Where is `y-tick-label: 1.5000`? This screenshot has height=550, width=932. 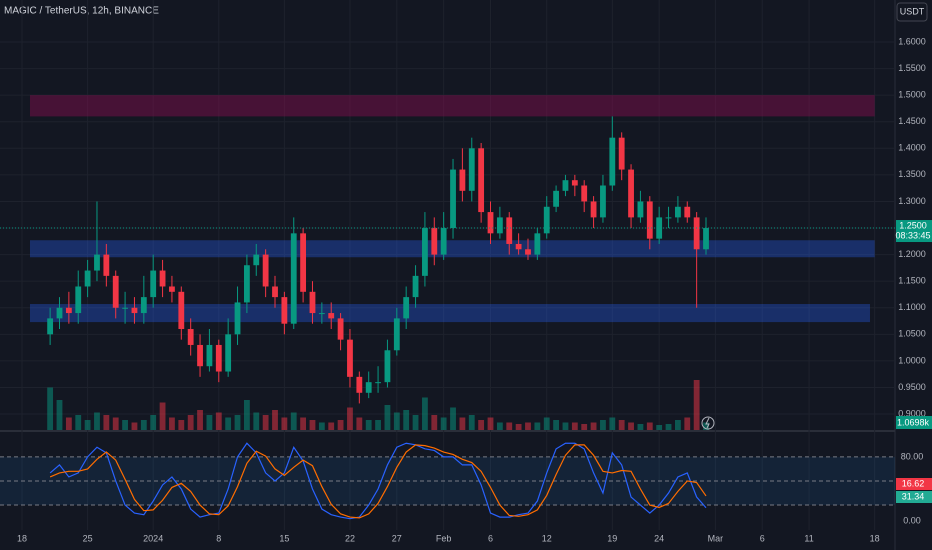
y-tick-label: 1.5000 is located at coordinates (912, 95).